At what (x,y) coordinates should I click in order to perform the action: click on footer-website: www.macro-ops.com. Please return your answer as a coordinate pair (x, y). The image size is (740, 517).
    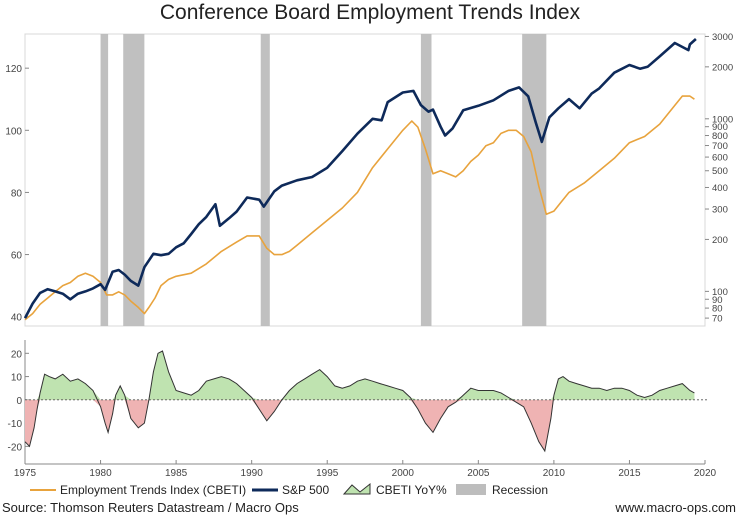
    Looking at the image, I should click on (675, 507).